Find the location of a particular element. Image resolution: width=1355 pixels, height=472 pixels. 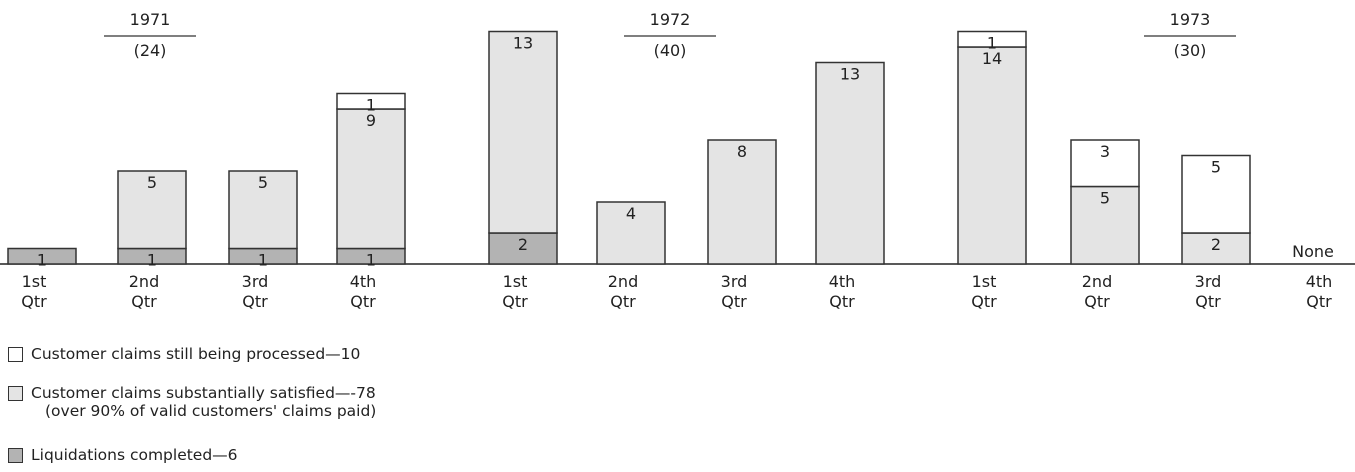

group-total-label: (30) is located at coordinates (1190, 50).